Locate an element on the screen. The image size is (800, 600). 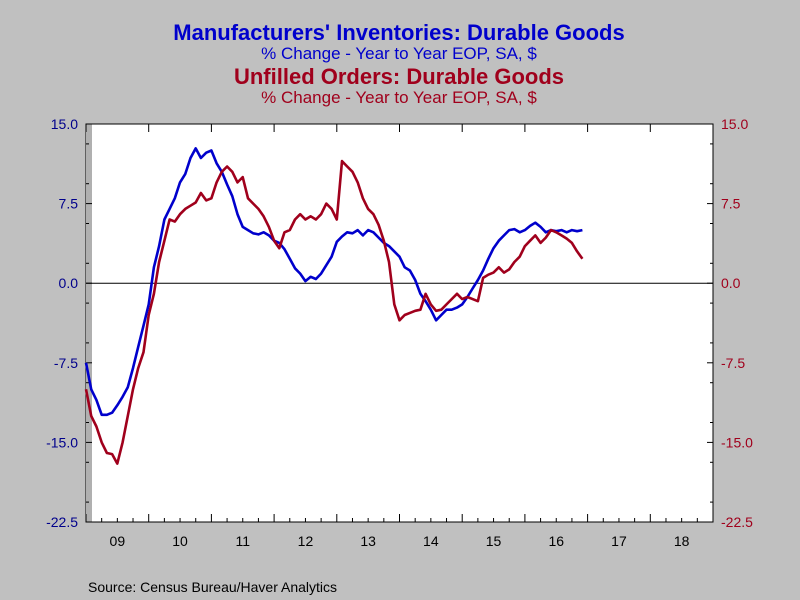
x-tick-label: 12 is located at coordinates (306, 541).